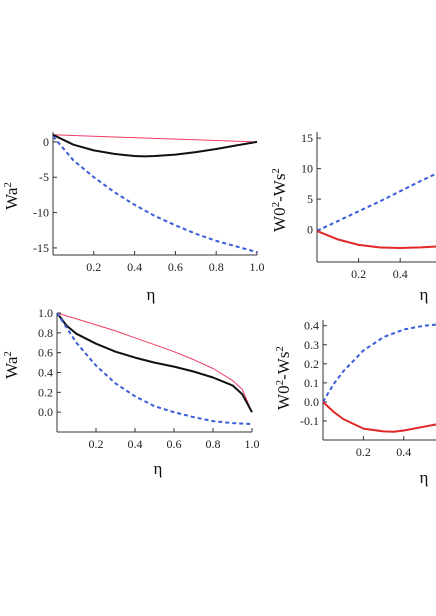 The height and width of the screenshot is (616, 436). I want to click on y-tick-label: 1.0, so click(45, 313).